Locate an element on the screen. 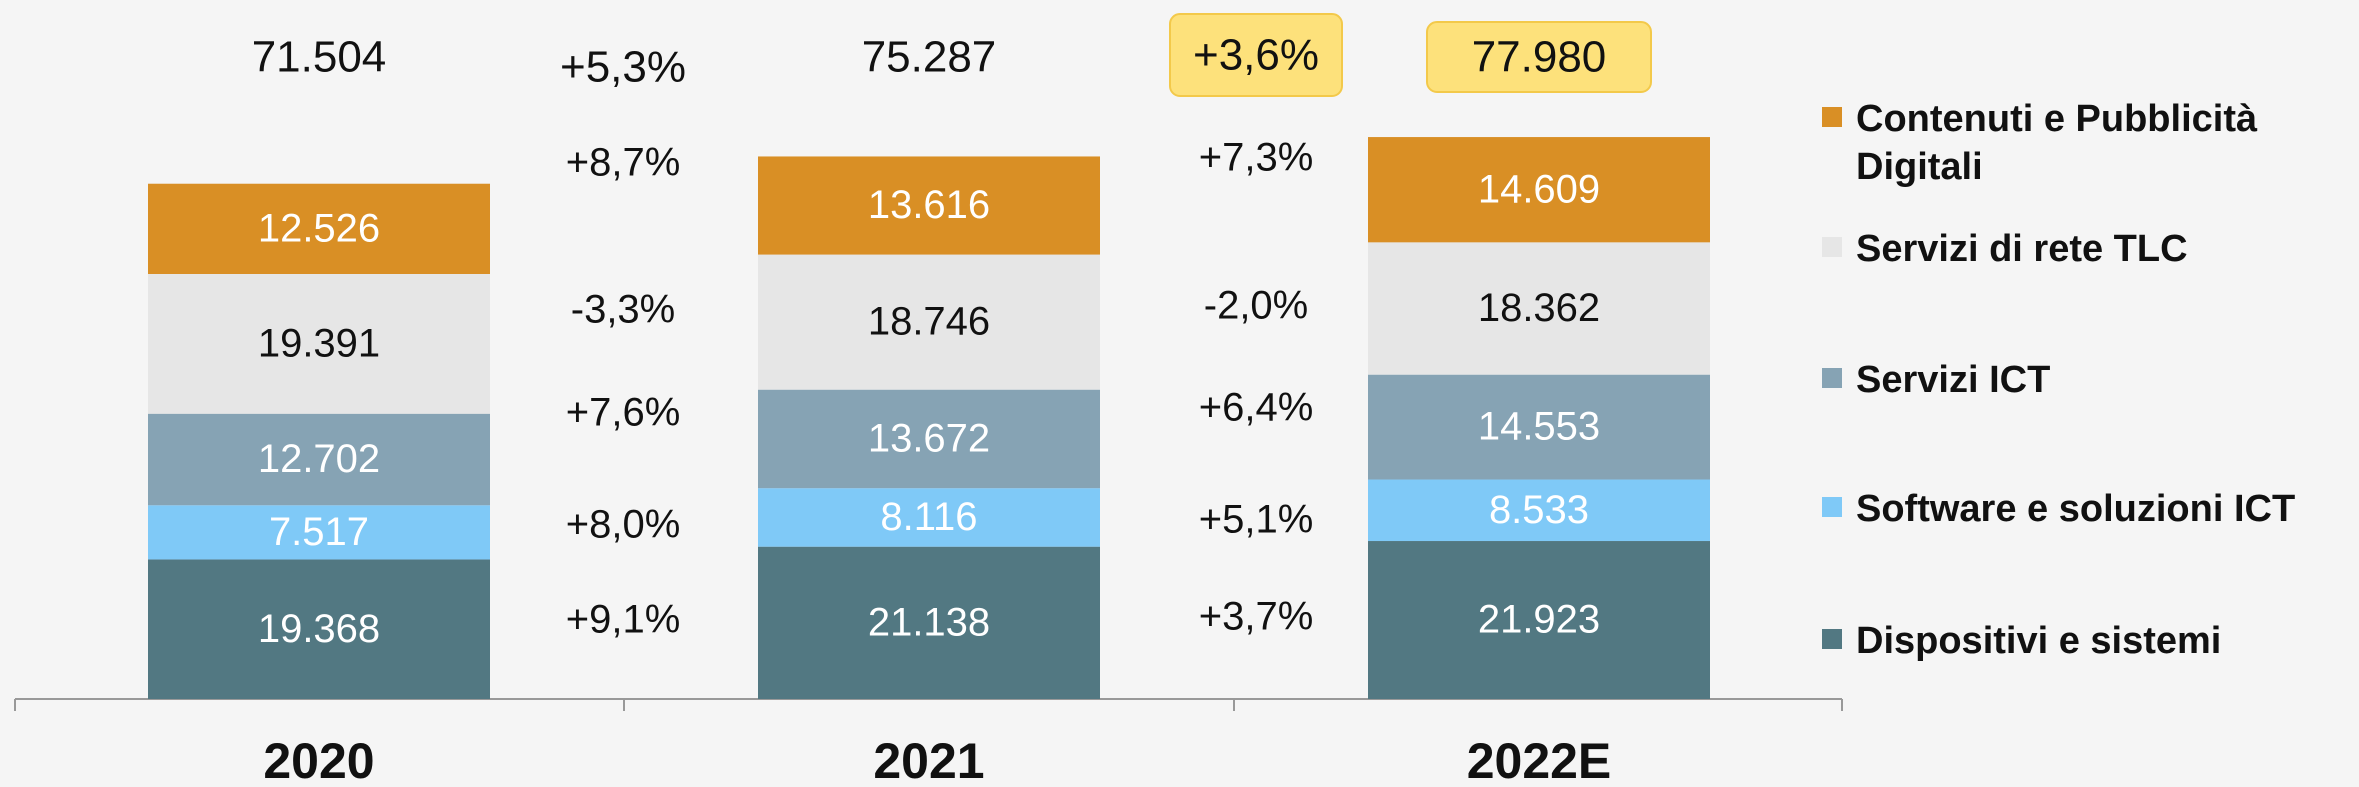  x-tick-label: 2021 is located at coordinates (928, 760).